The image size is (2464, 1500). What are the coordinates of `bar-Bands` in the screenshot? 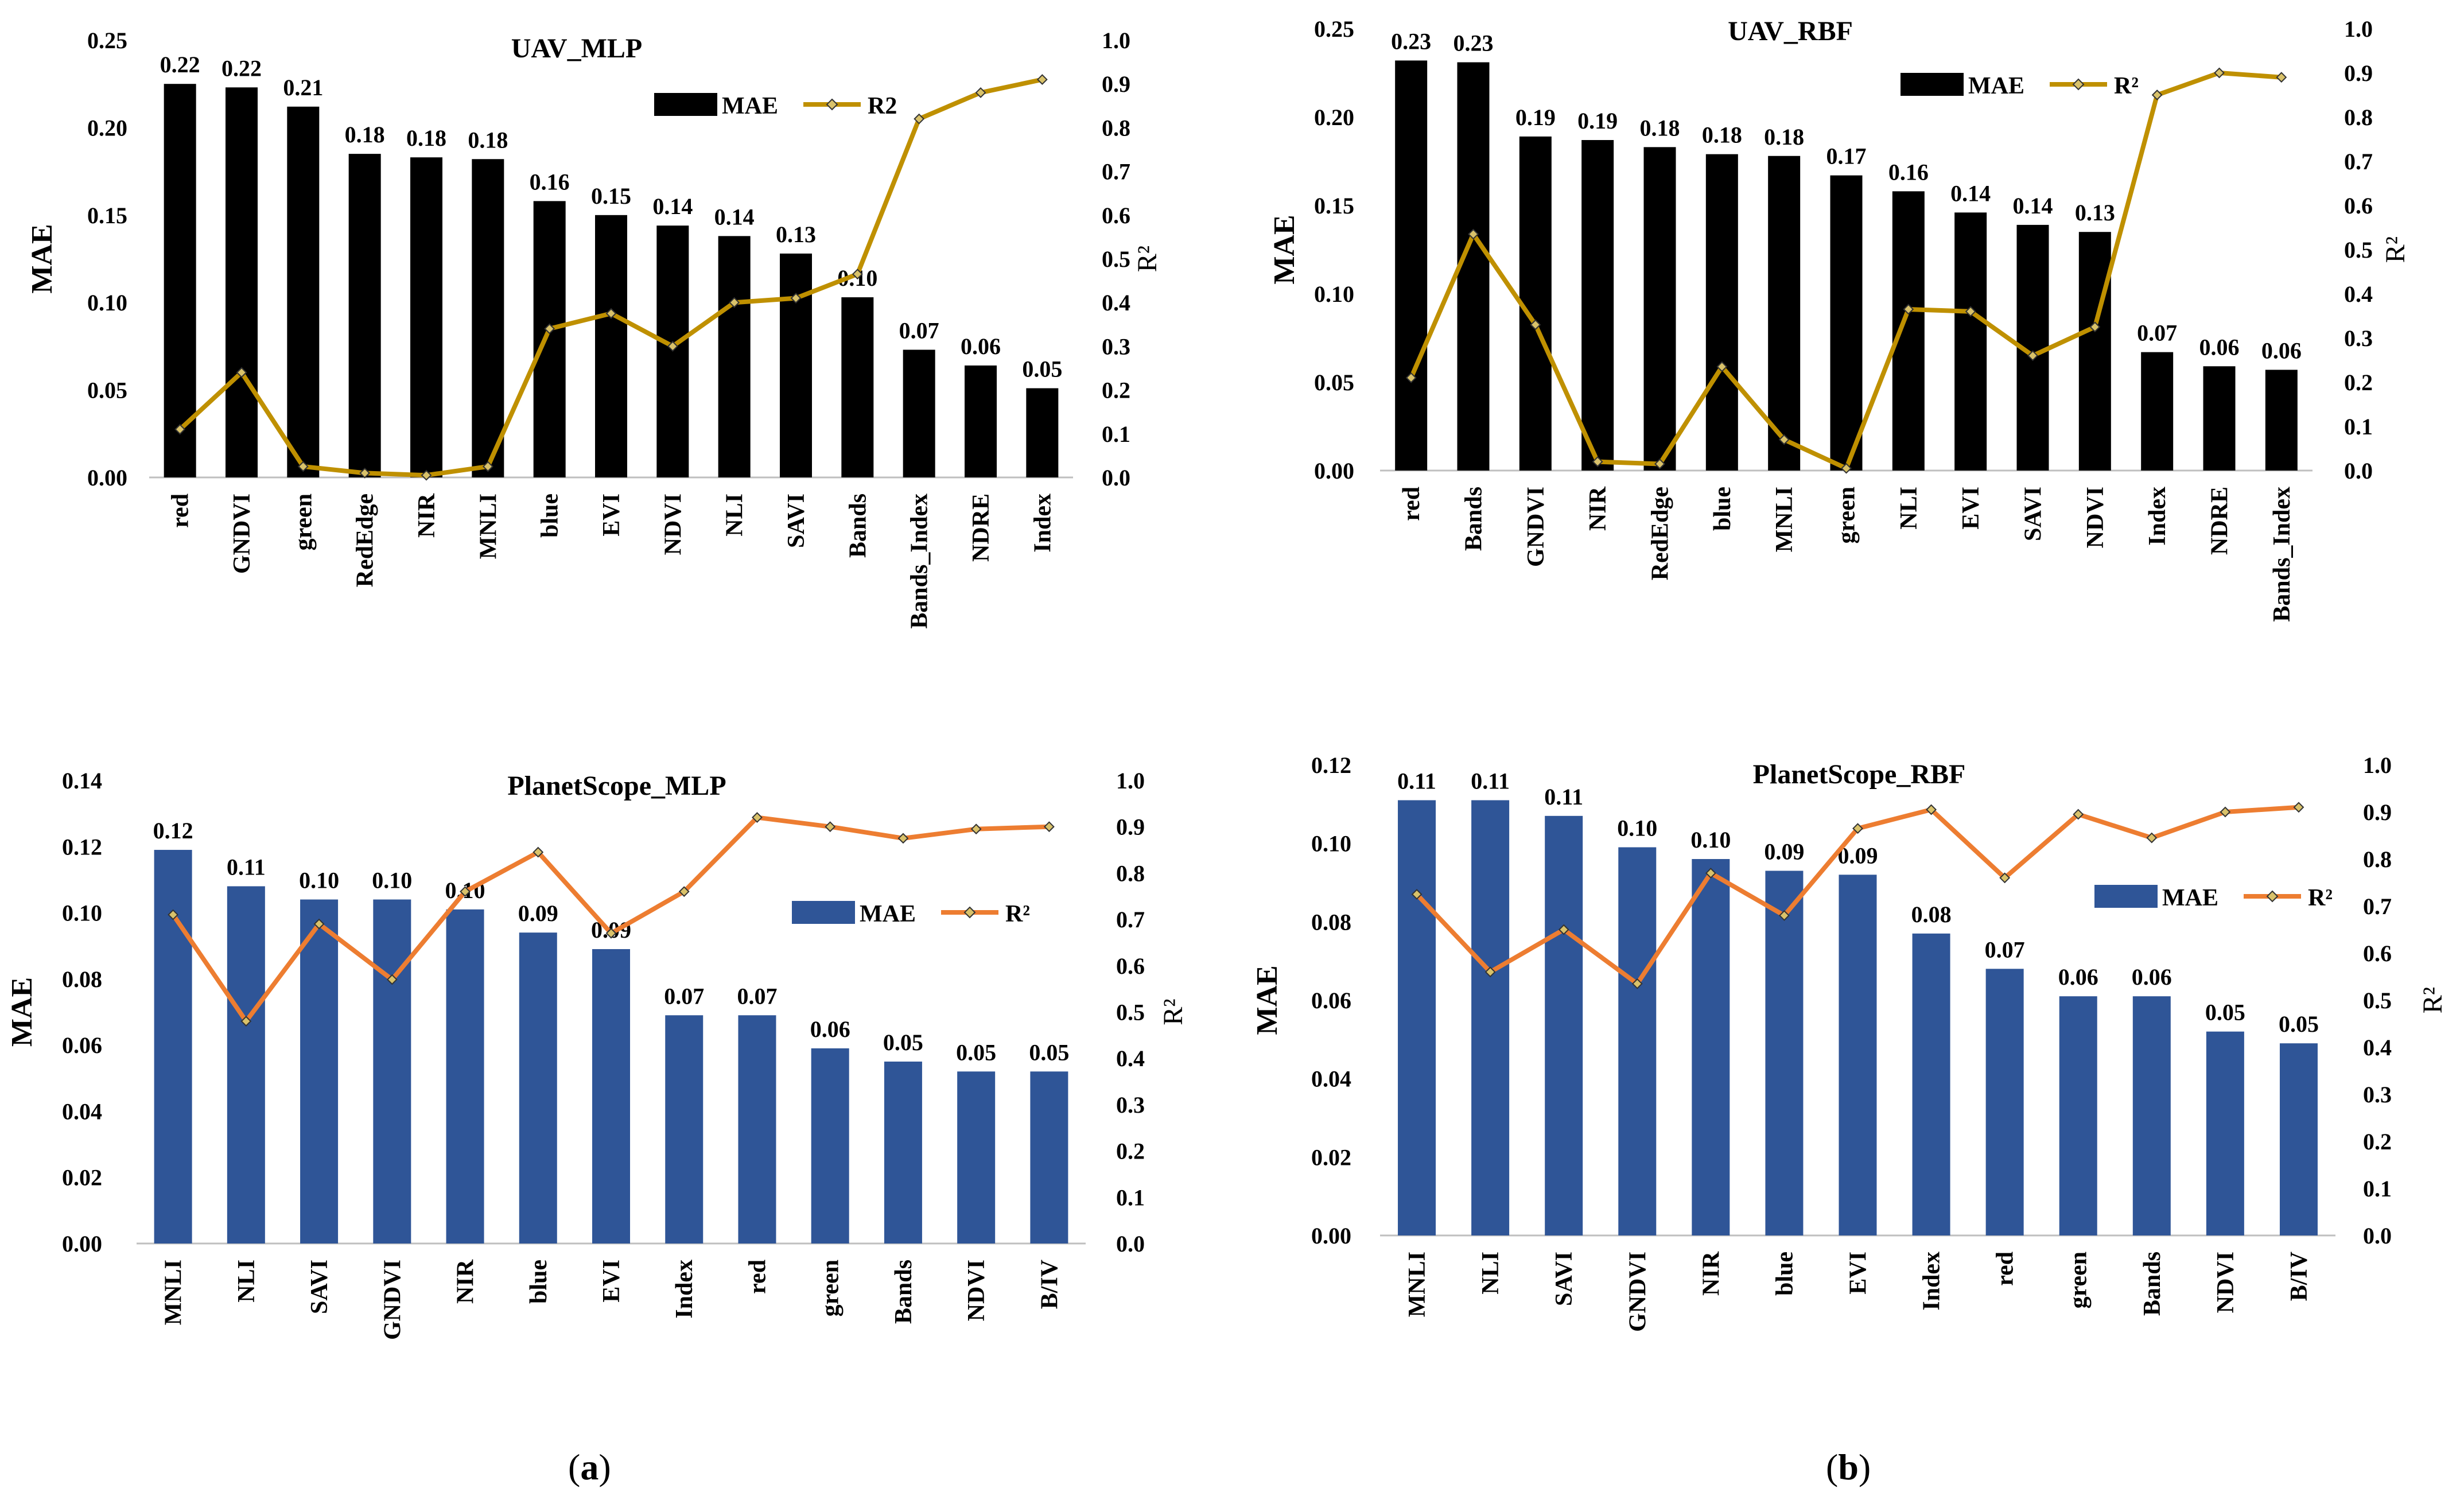 It's located at (2152, 1115).